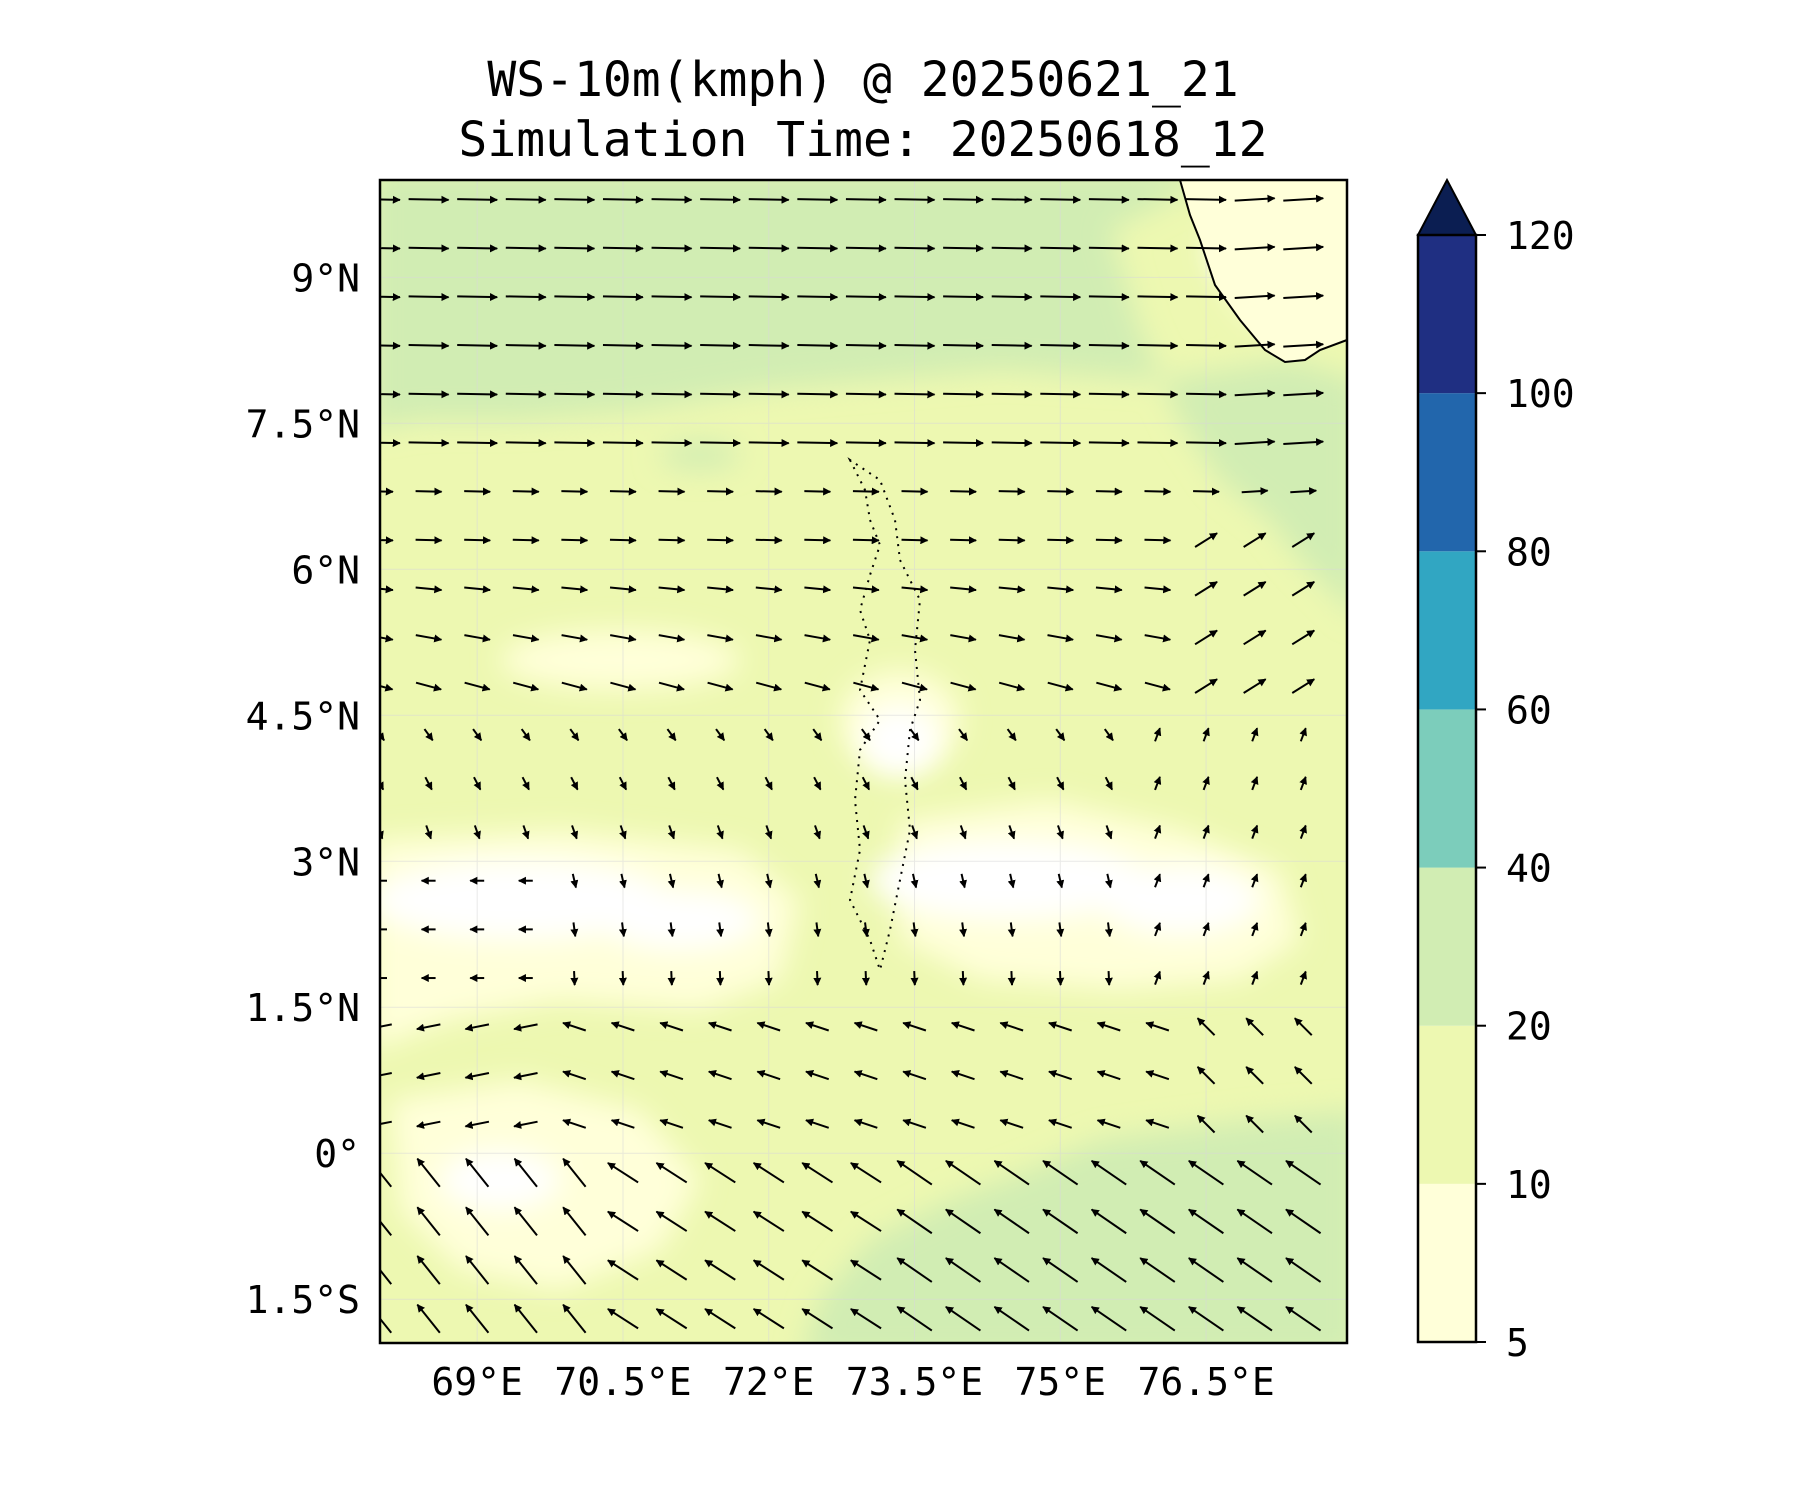  What do you see at coordinates (325, 570) in the screenshot?
I see `y-tick-label: 6°N` at bounding box center [325, 570].